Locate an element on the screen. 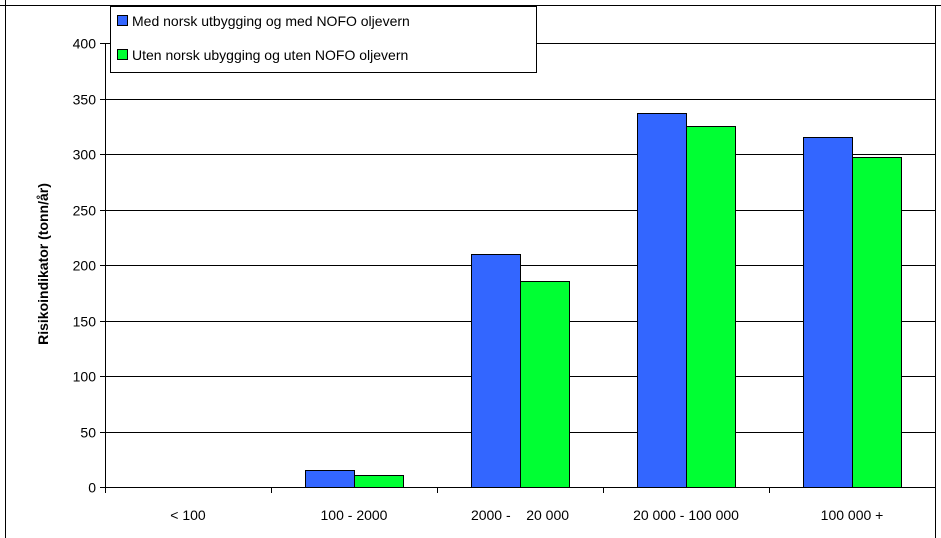 The image size is (941, 538). x-tick-label: 20 000 - 100 000 is located at coordinates (686, 515).